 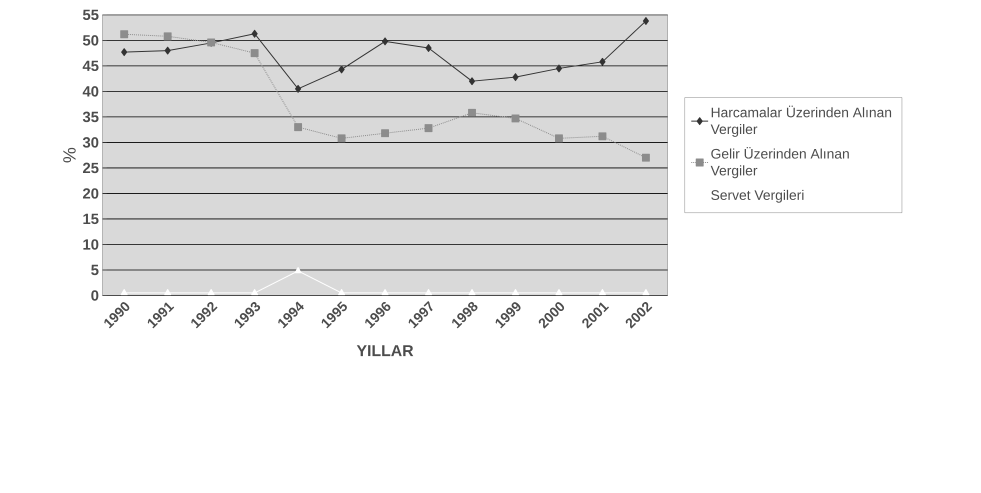 I want to click on y-tick-label: 5, so click(x=95, y=270).